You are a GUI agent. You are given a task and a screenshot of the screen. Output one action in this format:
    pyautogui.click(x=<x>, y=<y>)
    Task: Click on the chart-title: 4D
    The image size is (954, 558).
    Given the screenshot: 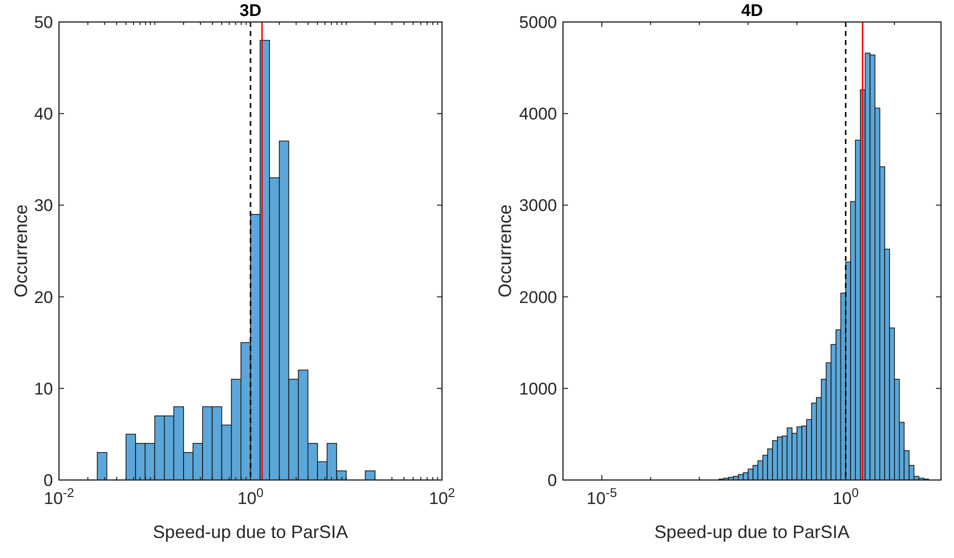 What is the action you would take?
    pyautogui.click(x=752, y=10)
    